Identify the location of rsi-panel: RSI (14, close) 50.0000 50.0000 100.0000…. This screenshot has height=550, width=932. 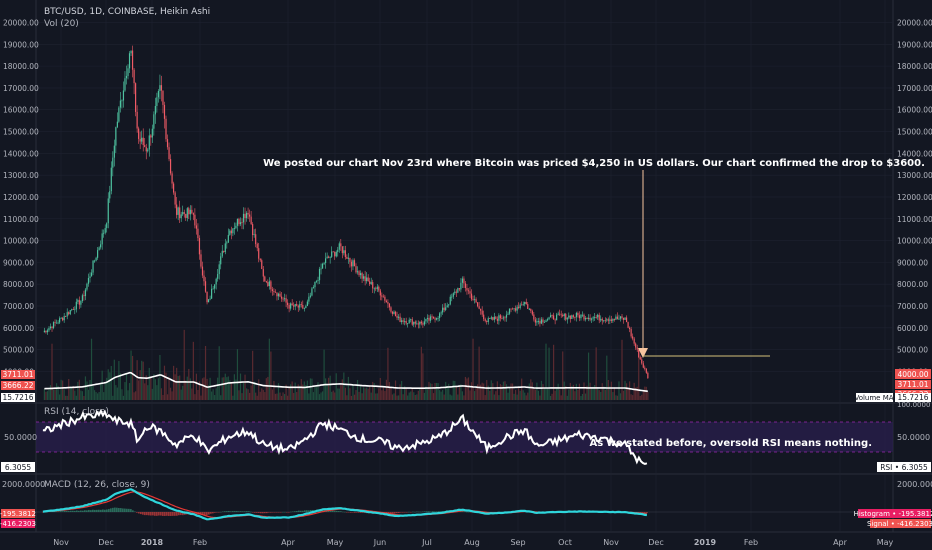
(466, 436).